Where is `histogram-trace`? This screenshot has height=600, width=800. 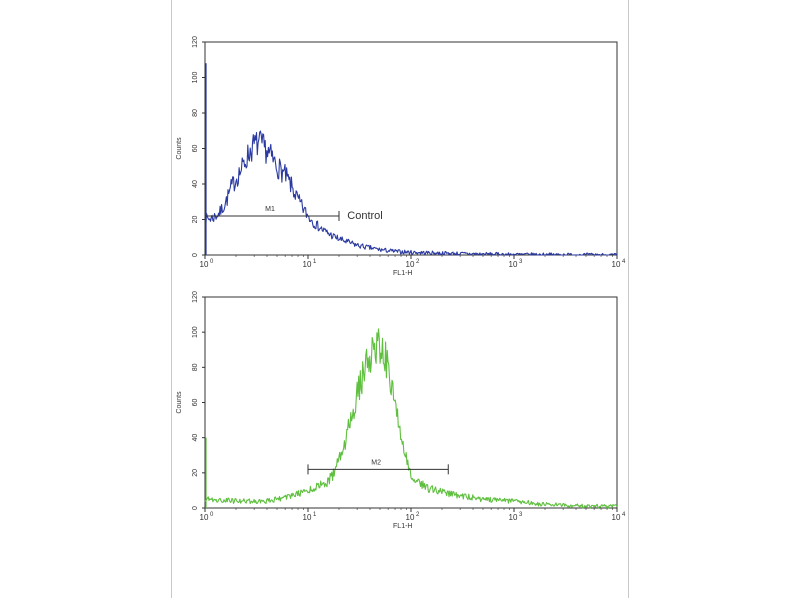 histogram-trace is located at coordinates (411, 193).